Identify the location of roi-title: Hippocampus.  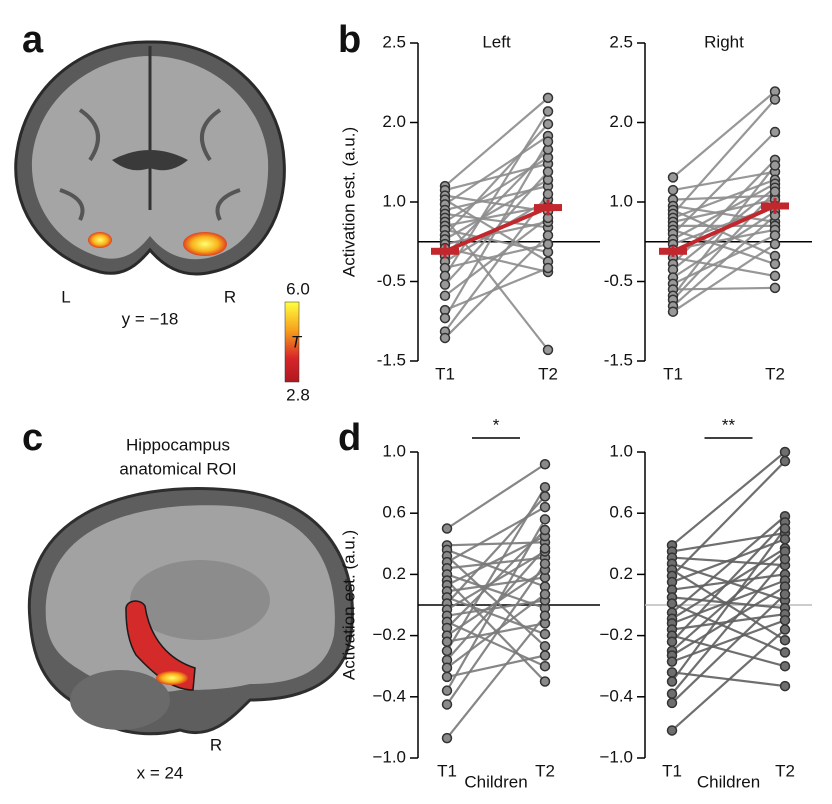
(178, 444).